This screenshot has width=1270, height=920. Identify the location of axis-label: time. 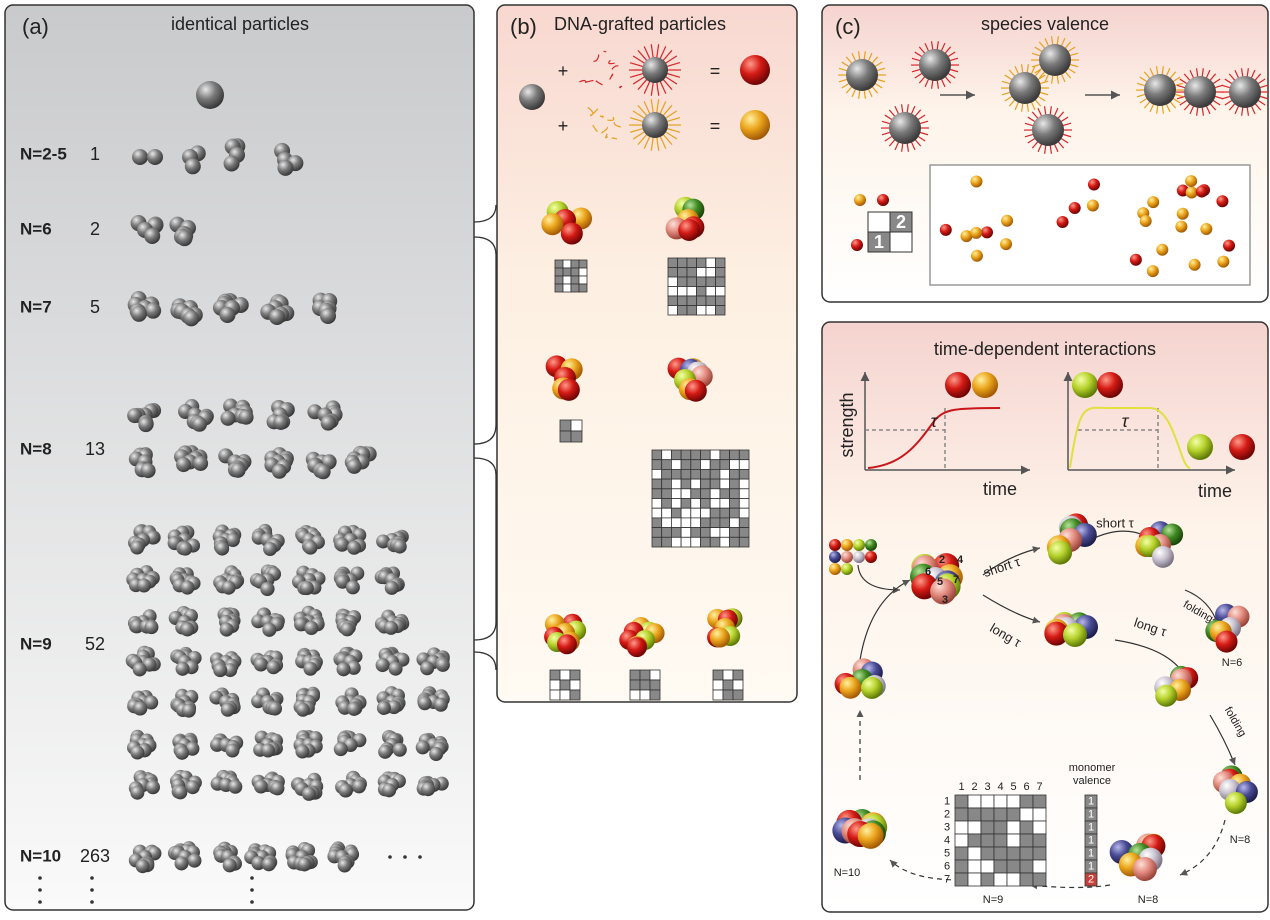
(1215, 491).